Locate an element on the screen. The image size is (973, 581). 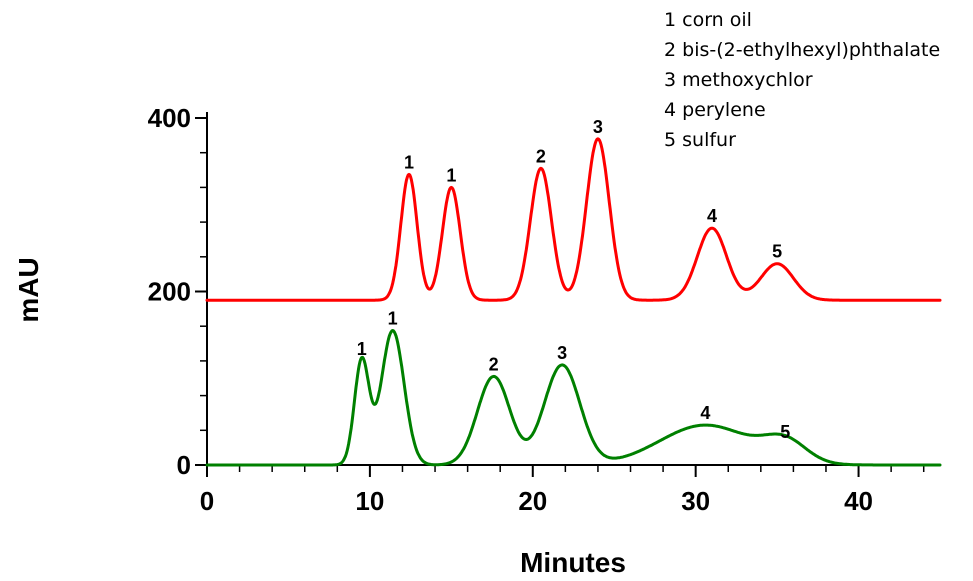
legend-entry-5: 5 sulfur is located at coordinates (700, 140).